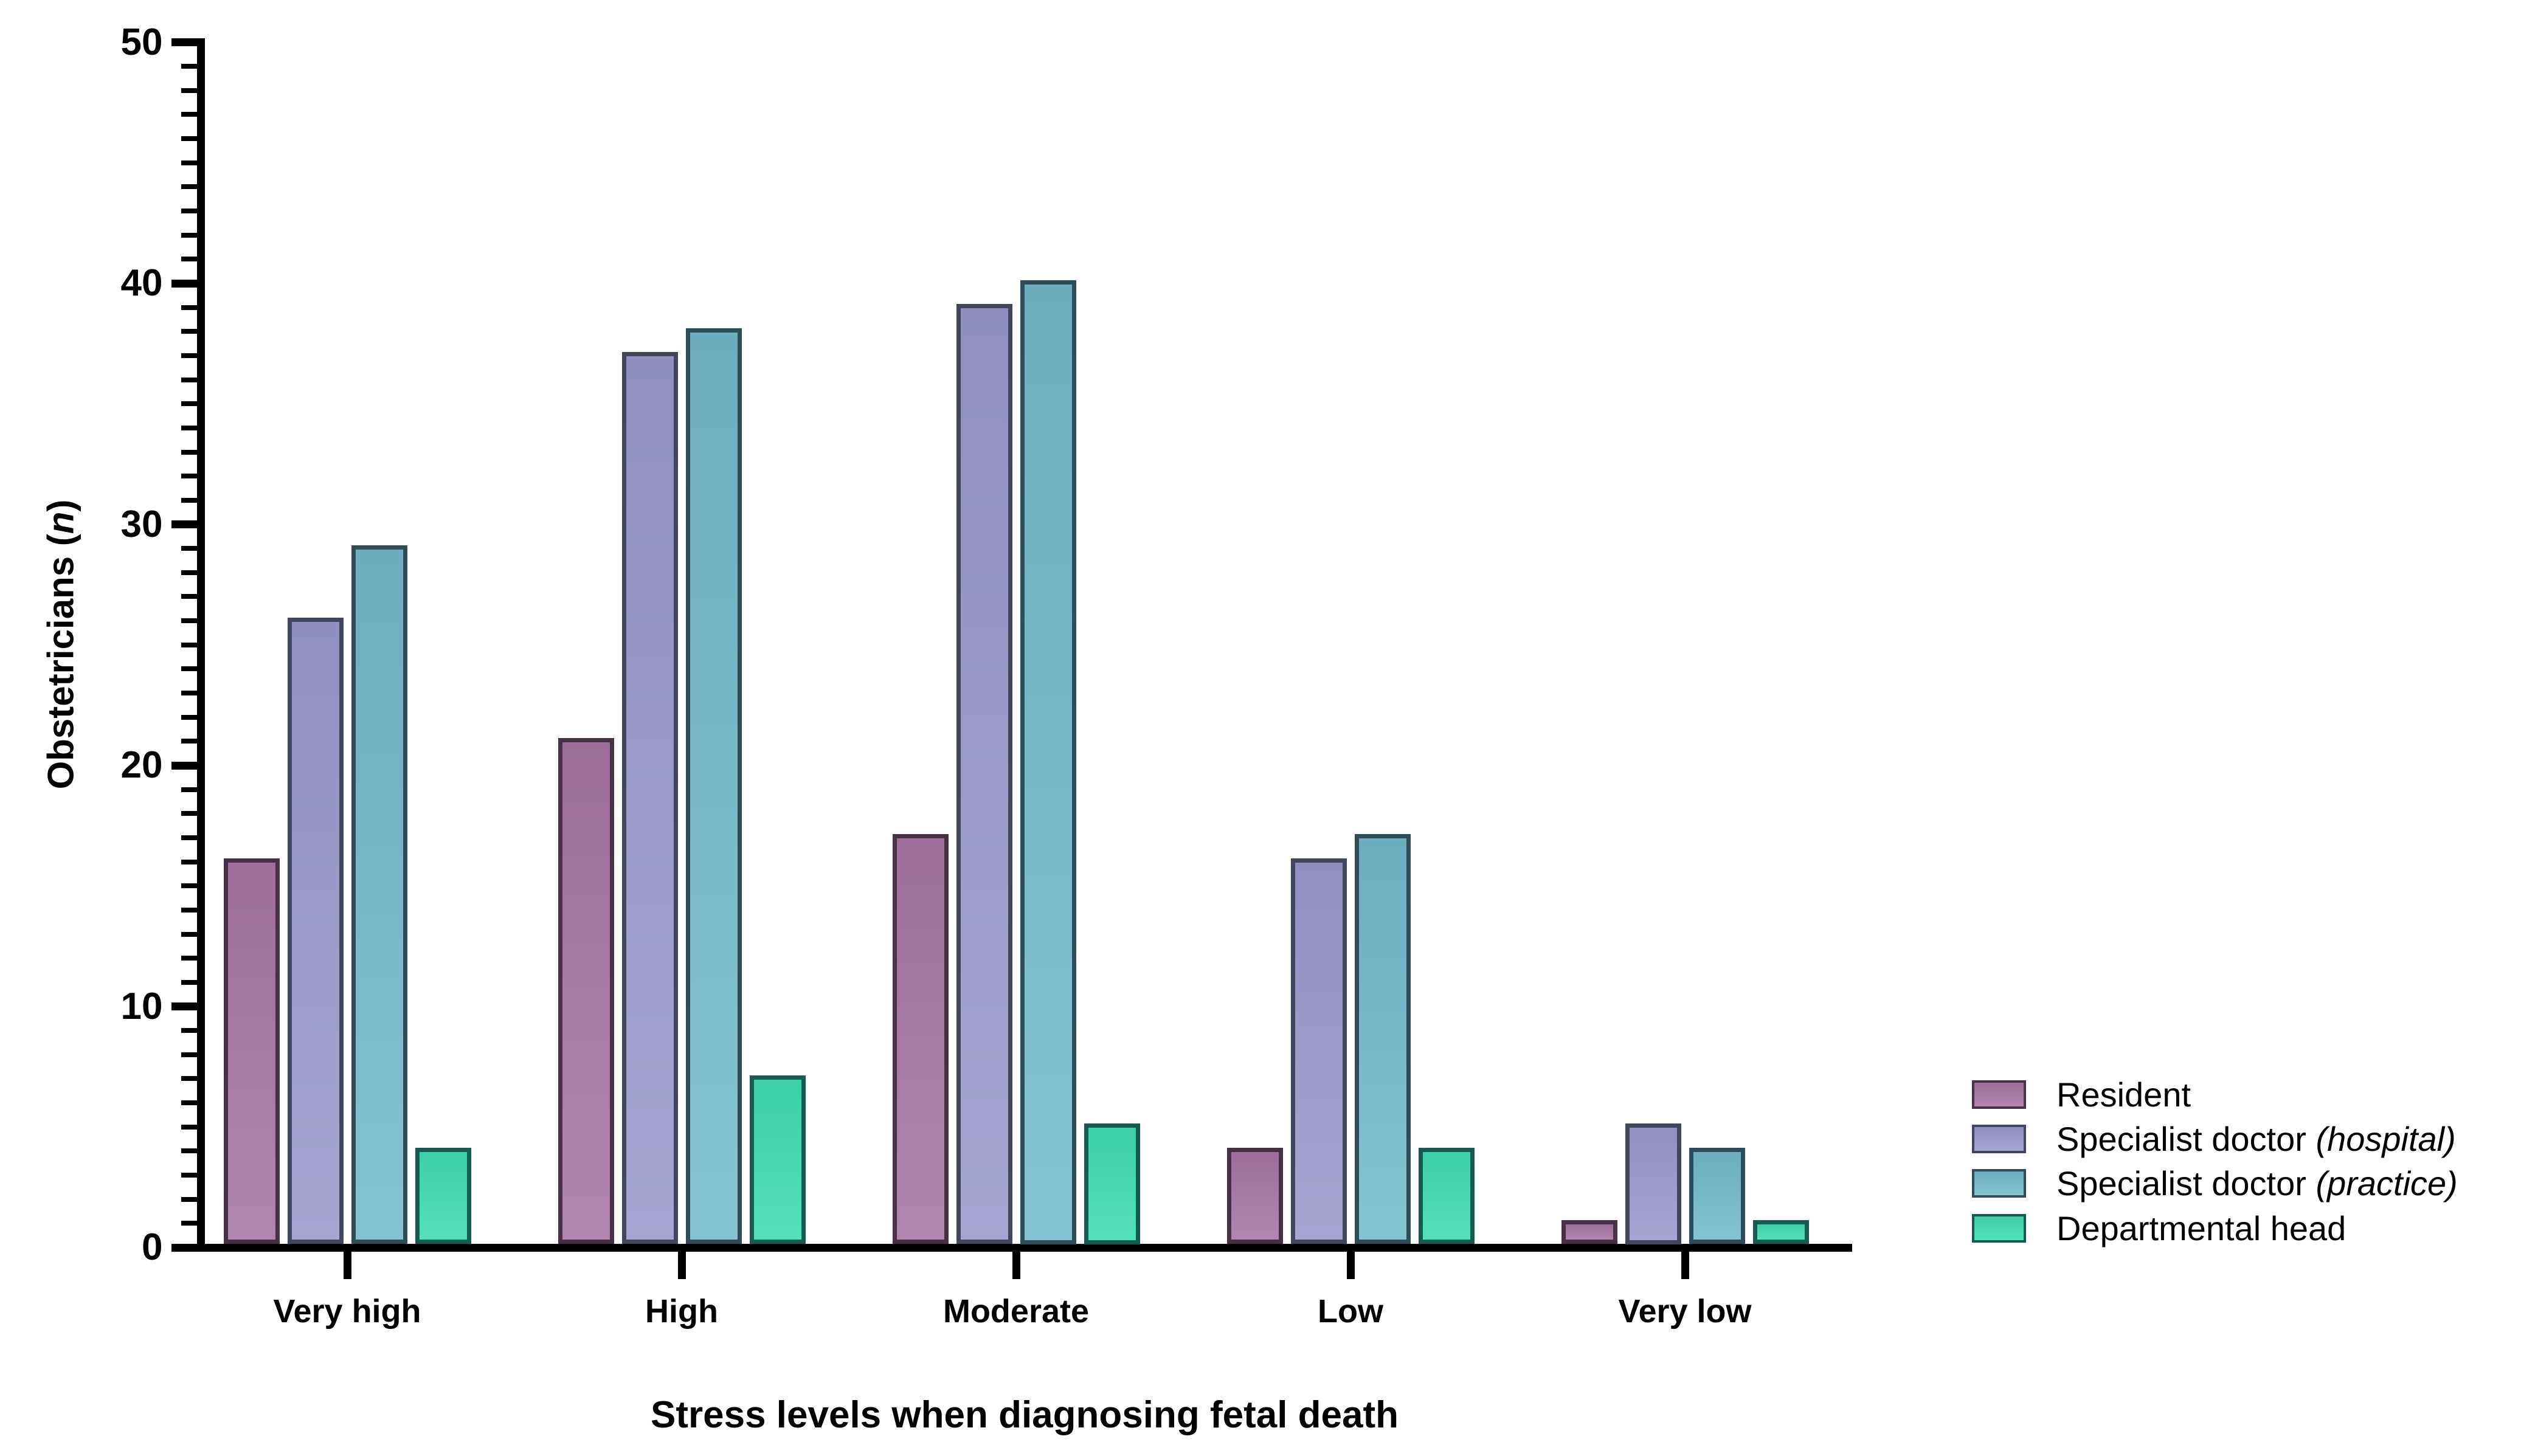  What do you see at coordinates (153, 1247) in the screenshot?
I see `y-tick-label: 0` at bounding box center [153, 1247].